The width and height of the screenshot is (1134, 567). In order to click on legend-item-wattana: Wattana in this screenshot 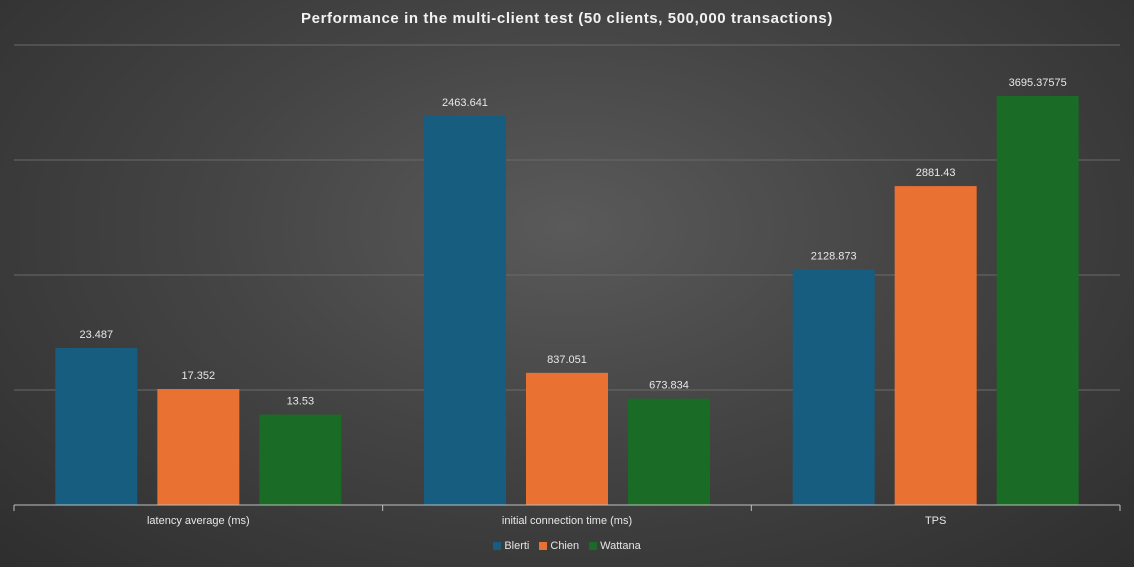, I will do `click(615, 546)`.